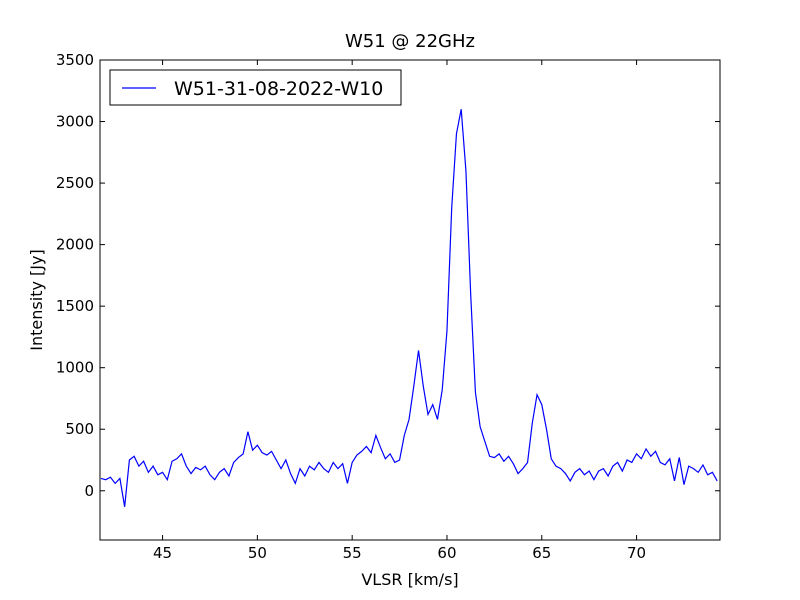 This screenshot has height=600, width=800. What do you see at coordinates (636, 553) in the screenshot?
I see `x-tick-label: 70` at bounding box center [636, 553].